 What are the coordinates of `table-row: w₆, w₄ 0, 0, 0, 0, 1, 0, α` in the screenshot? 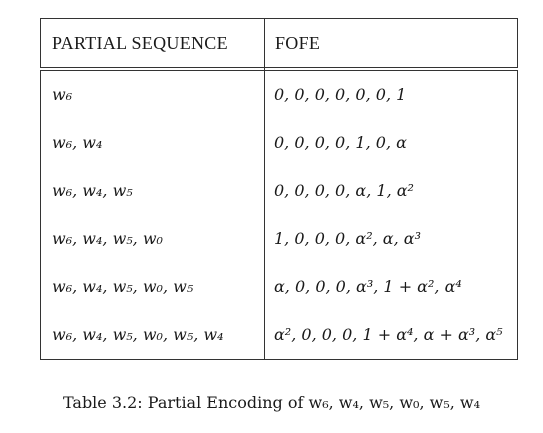 It's located at (279, 143).